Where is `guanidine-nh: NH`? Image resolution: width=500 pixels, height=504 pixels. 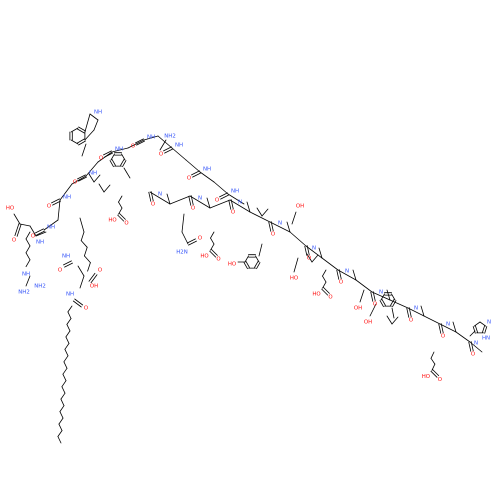
guanidine-nh: NH is located at coordinates (26, 275).